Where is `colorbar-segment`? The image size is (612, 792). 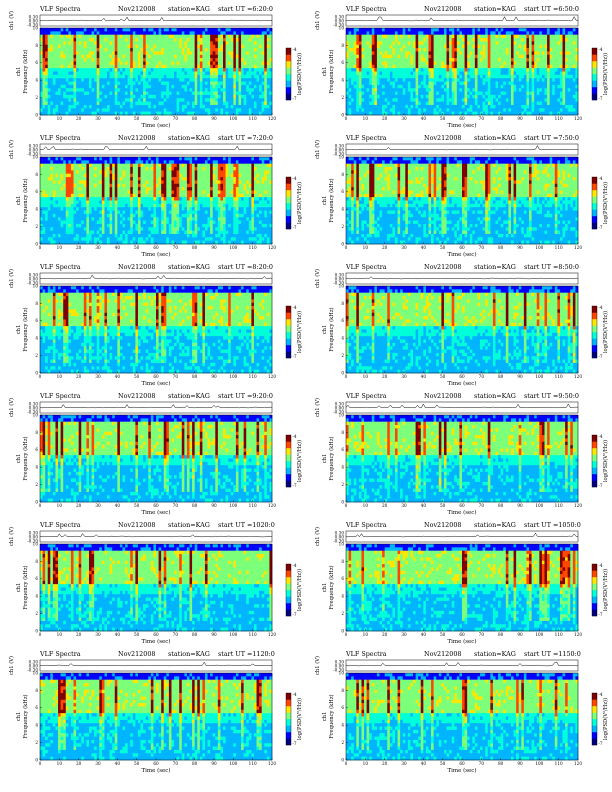 colorbar-segment is located at coordinates (288, 71).